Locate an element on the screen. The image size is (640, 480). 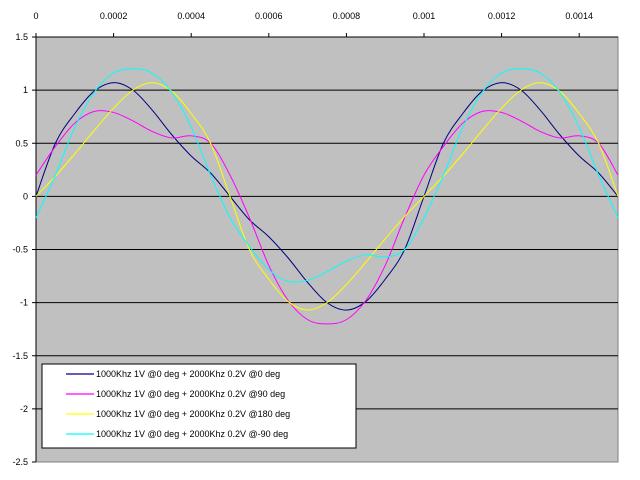
x-tick-label: 0.0014 is located at coordinates (579, 16).